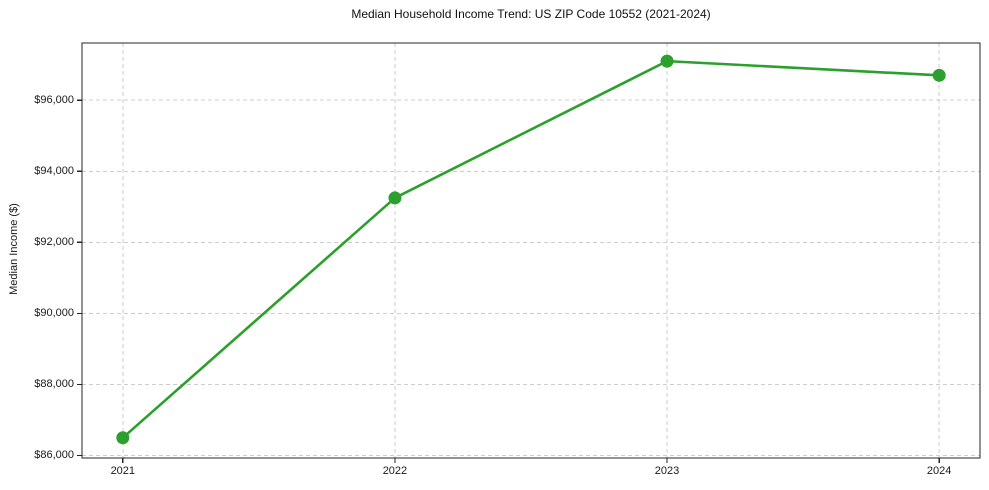  I want to click on y-tick-label: $92,000, so click(54, 241).